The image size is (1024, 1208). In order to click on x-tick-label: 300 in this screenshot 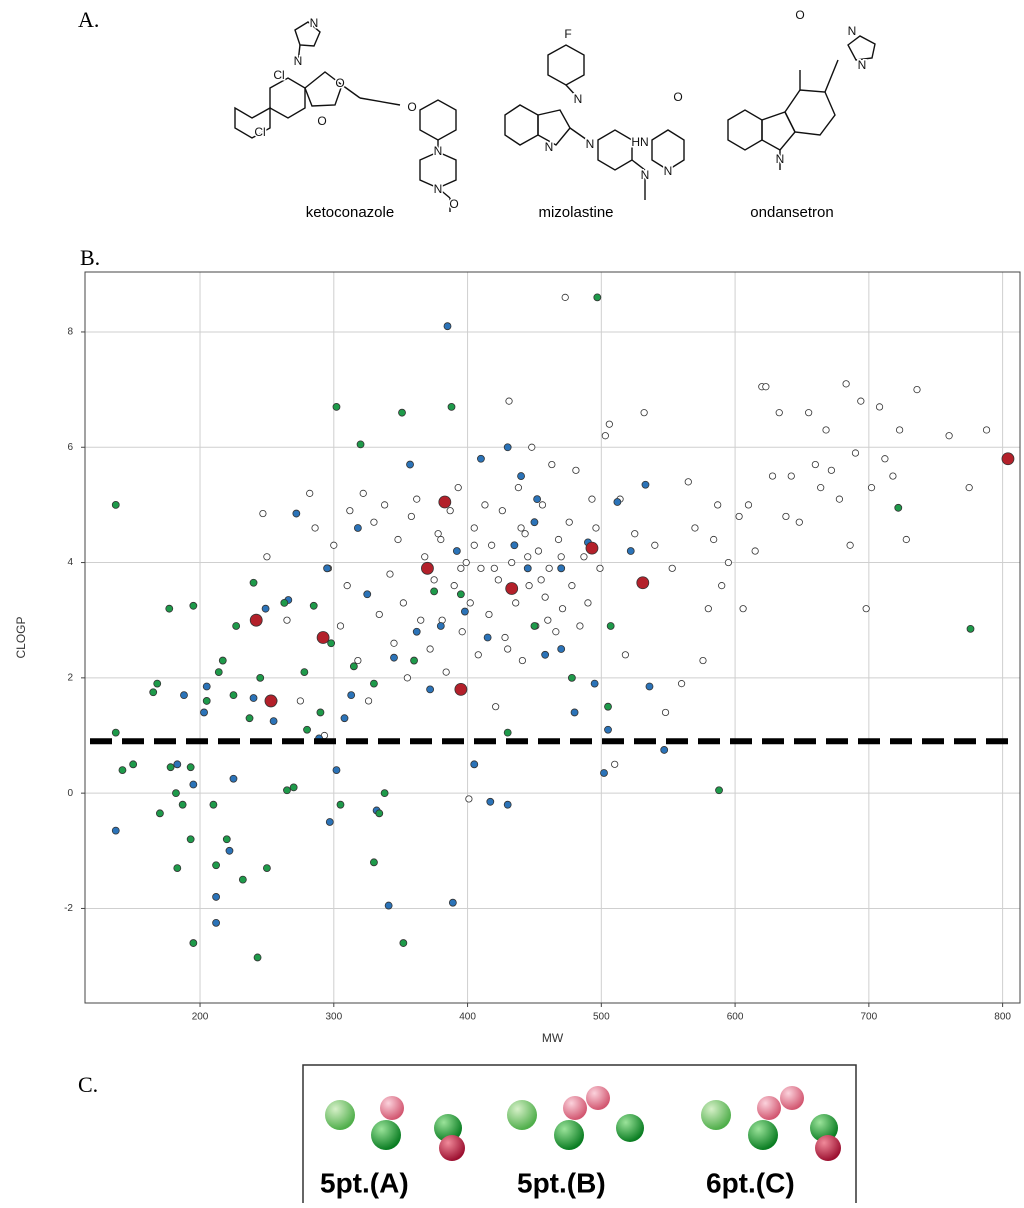, I will do `click(333, 1017)`.